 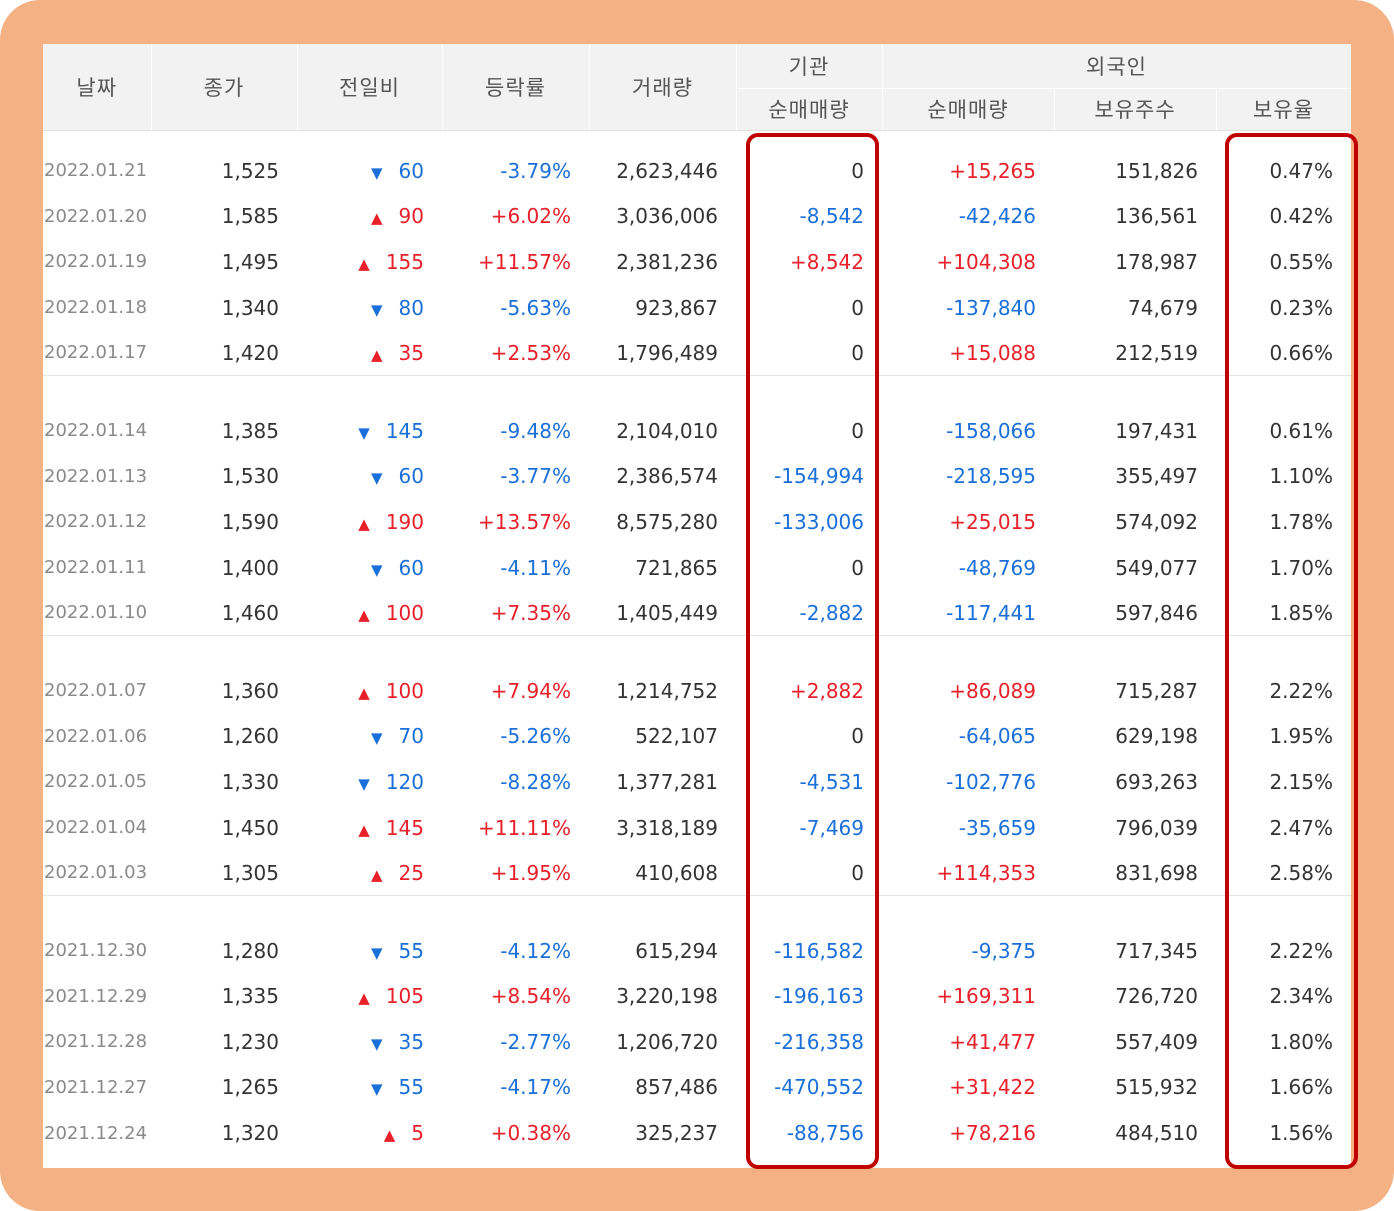 What do you see at coordinates (250, 567) in the screenshot?
I see `close-cell: 1,400` at bounding box center [250, 567].